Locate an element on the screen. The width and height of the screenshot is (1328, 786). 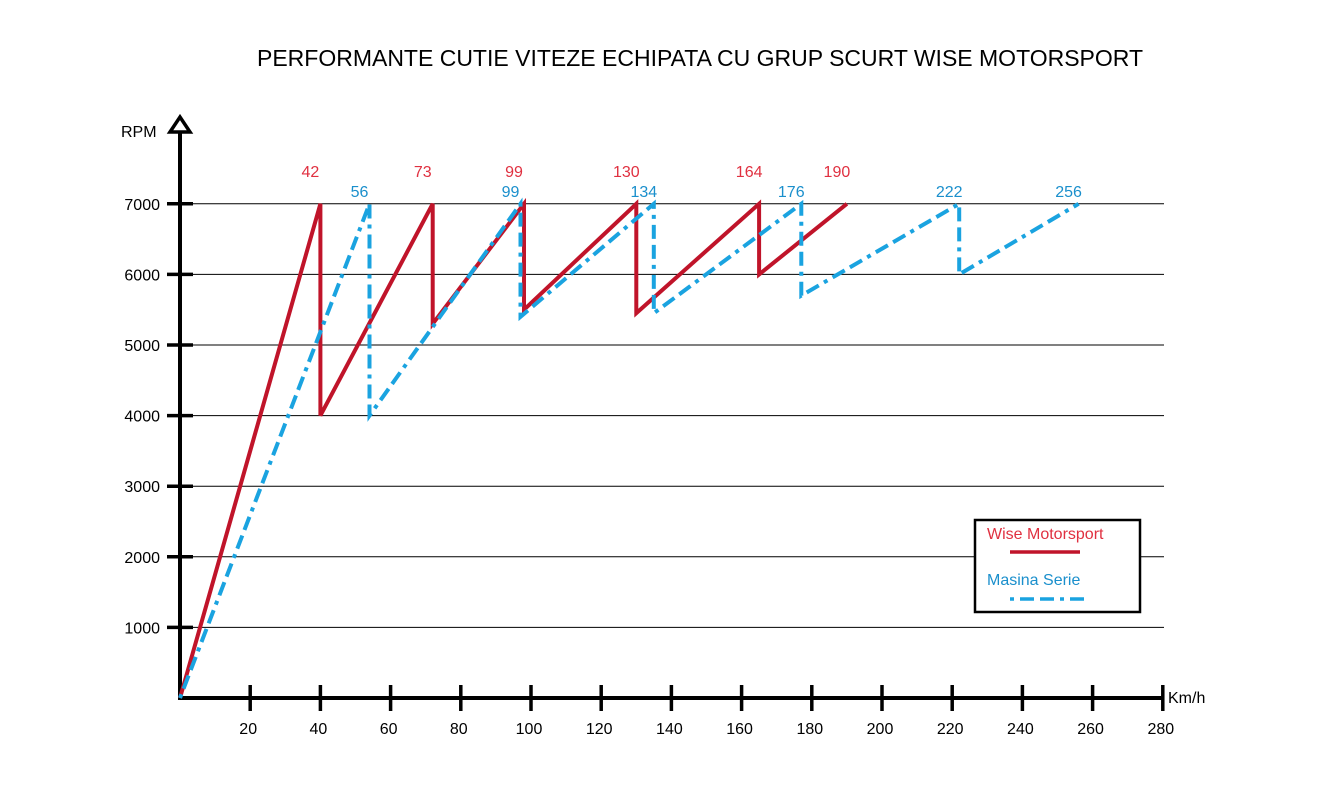
y-tick-label: 2000 is located at coordinates (142, 558).